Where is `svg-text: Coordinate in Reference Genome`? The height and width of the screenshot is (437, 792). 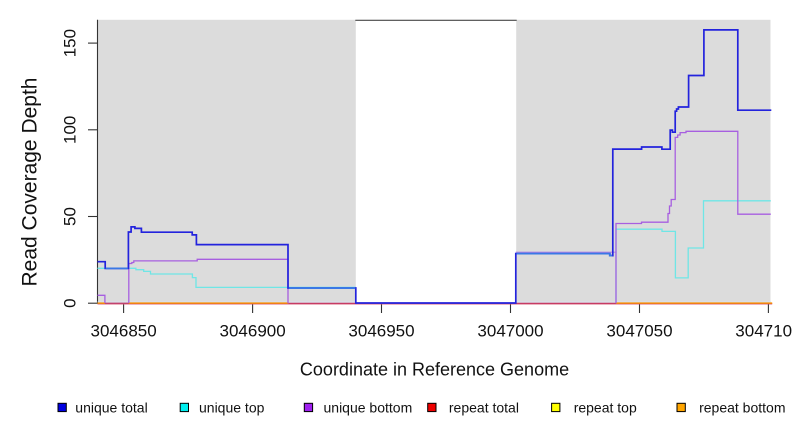
svg-text: Coordinate in Reference Genome is located at coordinates (434, 370).